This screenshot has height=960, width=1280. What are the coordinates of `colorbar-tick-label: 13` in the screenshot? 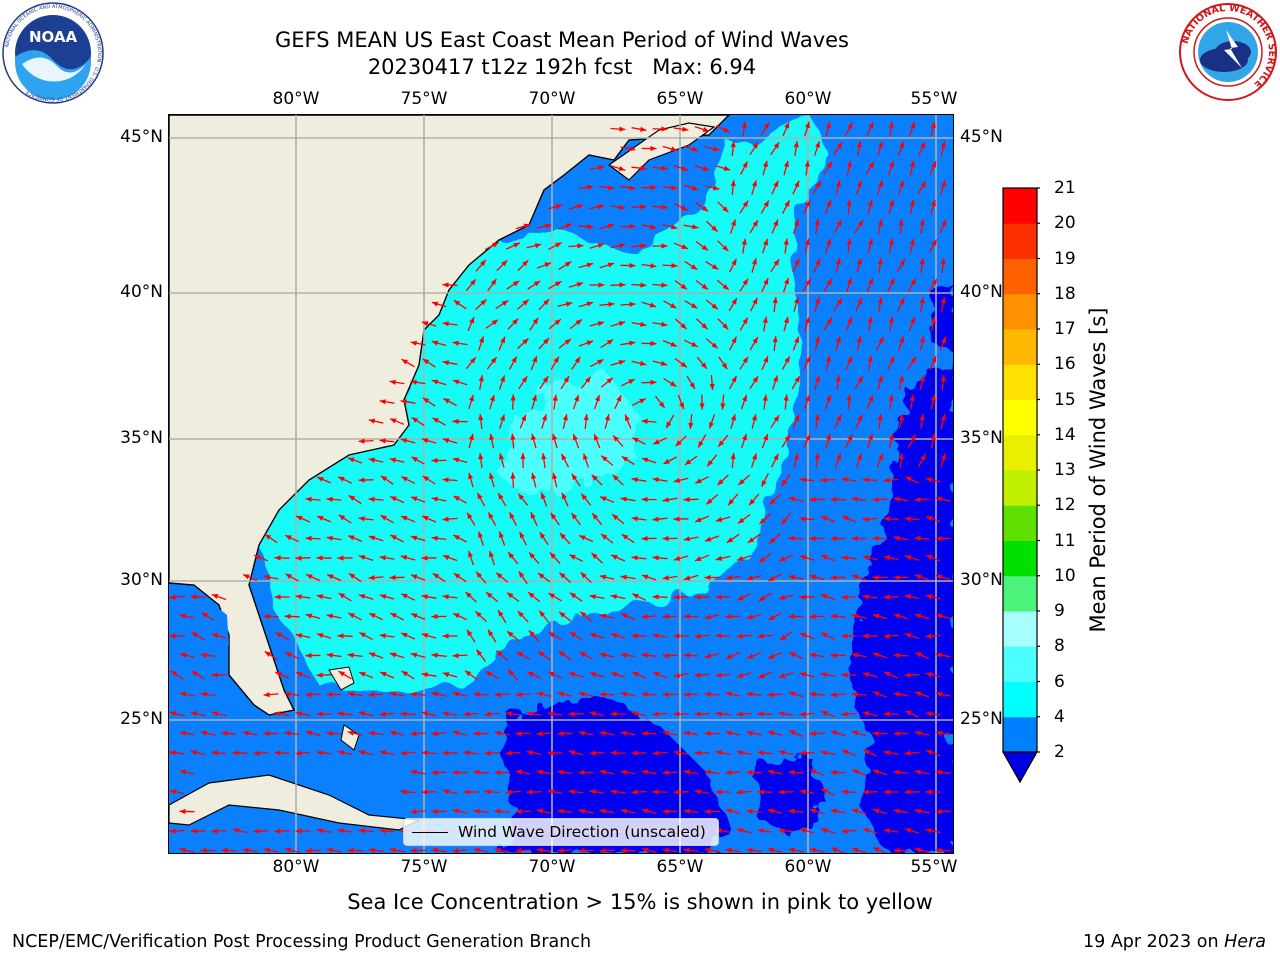 It's located at (1065, 470).